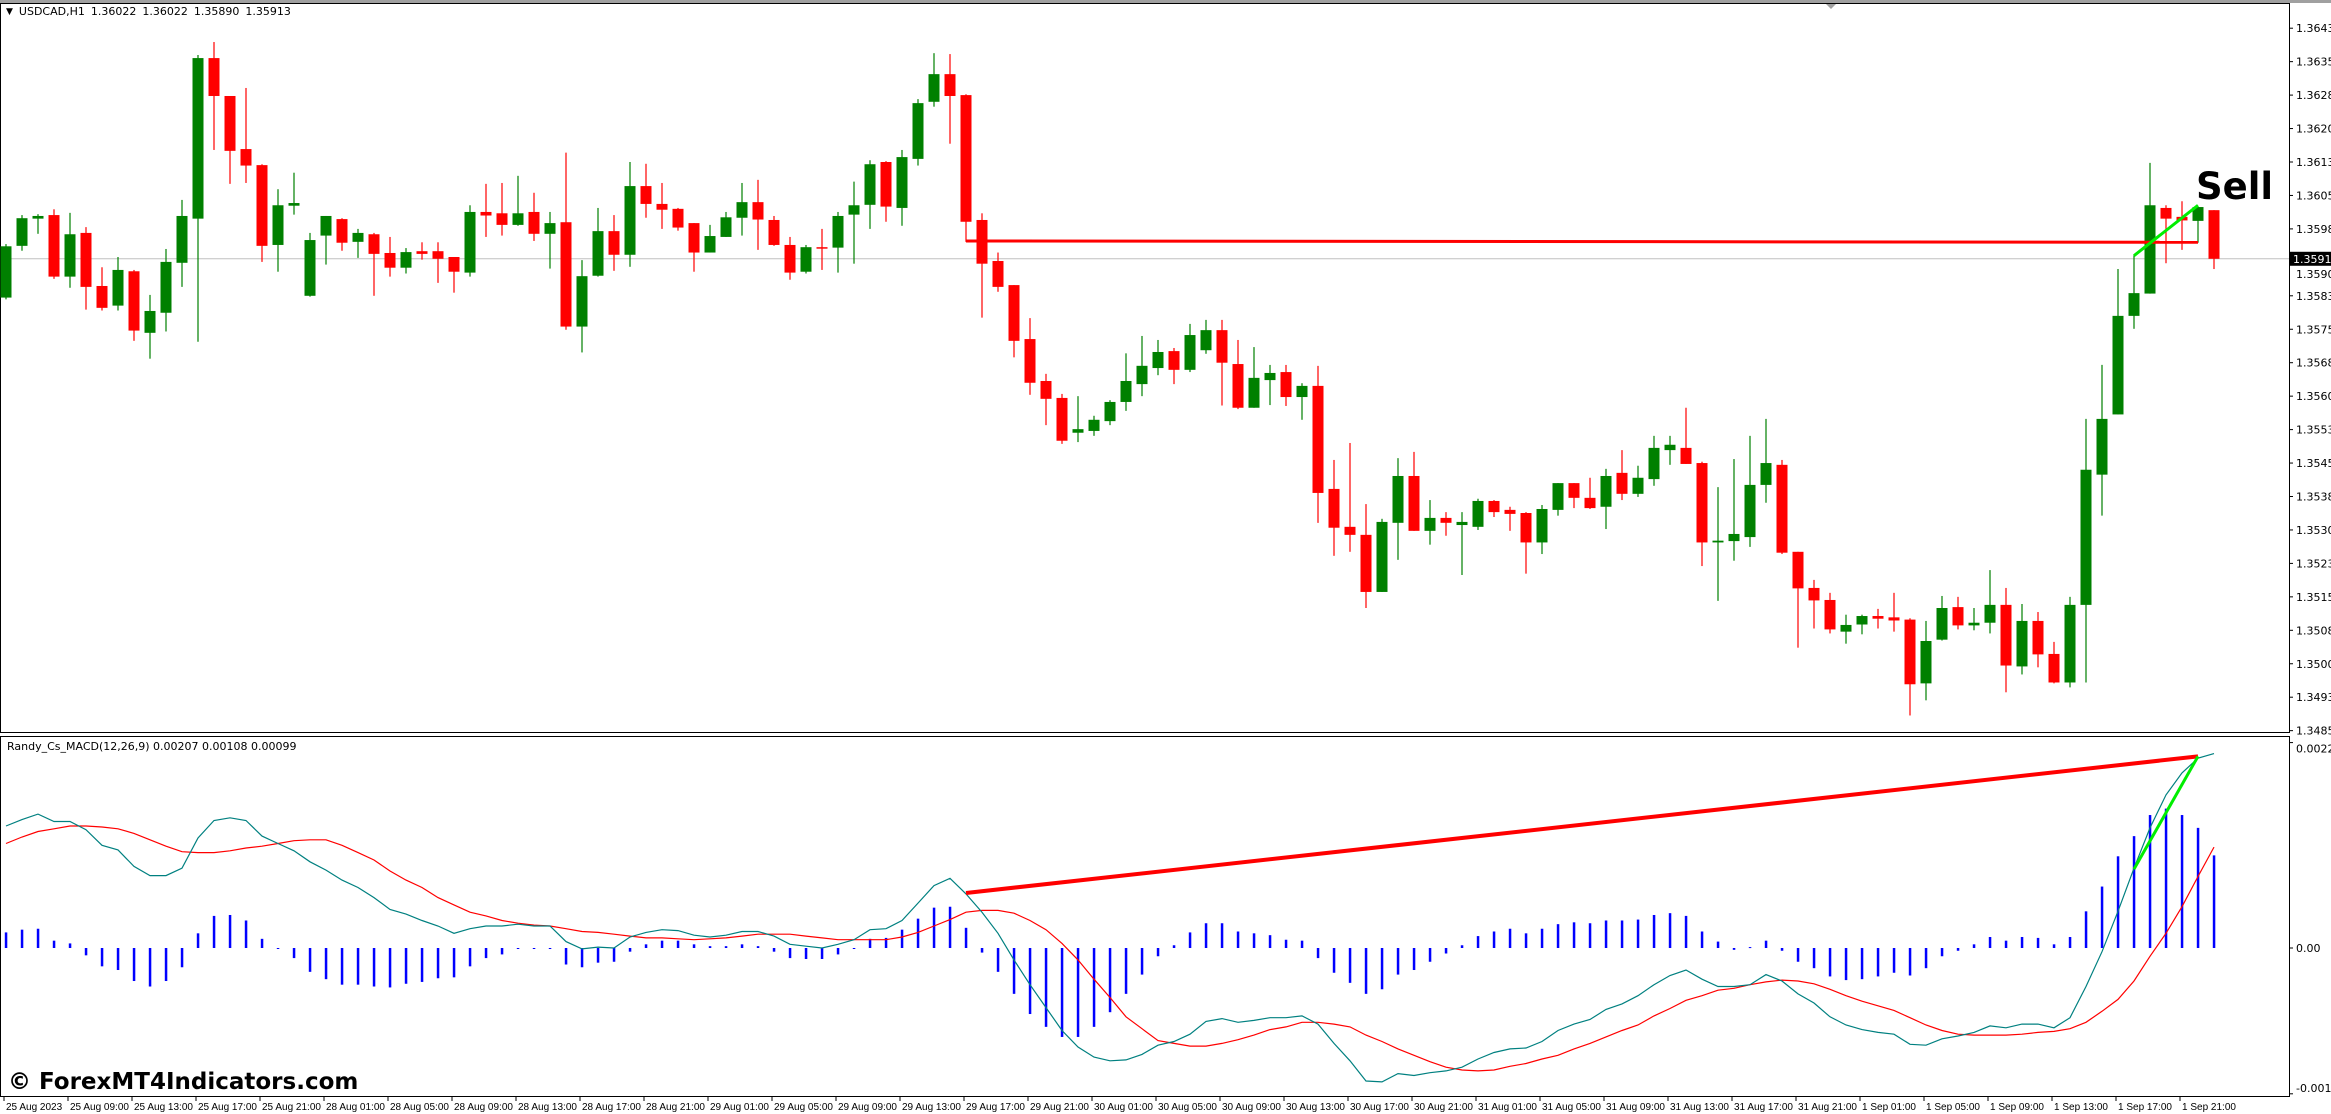 Image resolution: width=2331 pixels, height=1114 pixels. Describe the element at coordinates (2313, 430) in the screenshot. I see `price-tick-label: 1.35530` at that location.